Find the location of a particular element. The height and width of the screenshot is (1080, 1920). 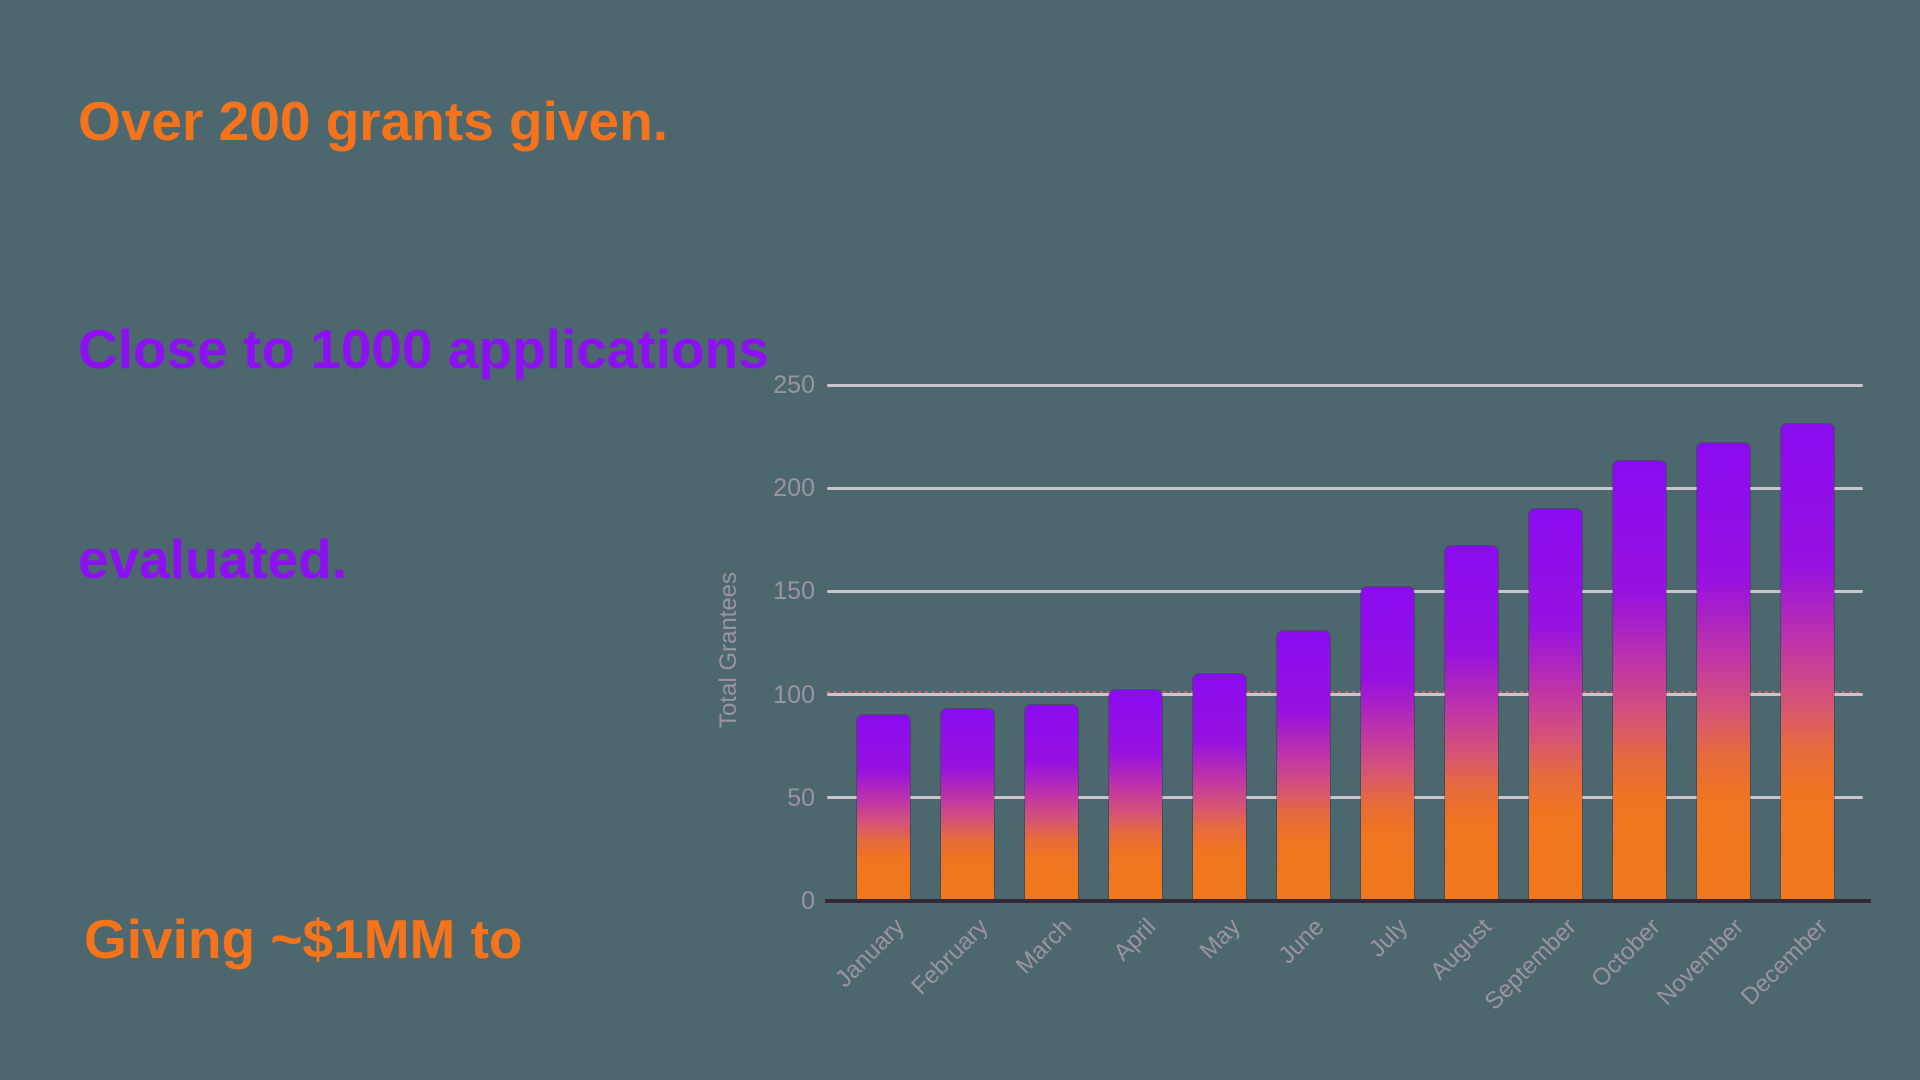

bar-slot-march is located at coordinates (1051, 643).